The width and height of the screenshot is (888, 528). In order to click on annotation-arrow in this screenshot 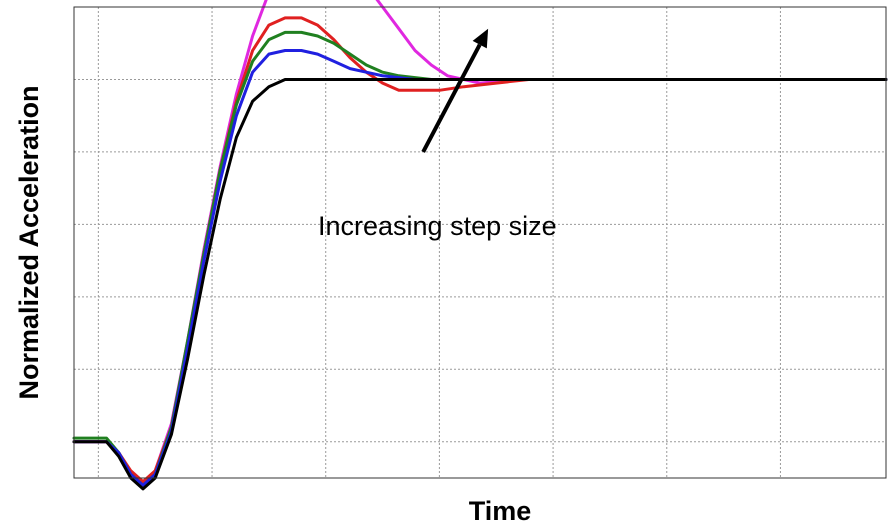, I will do `click(451, 98)`.